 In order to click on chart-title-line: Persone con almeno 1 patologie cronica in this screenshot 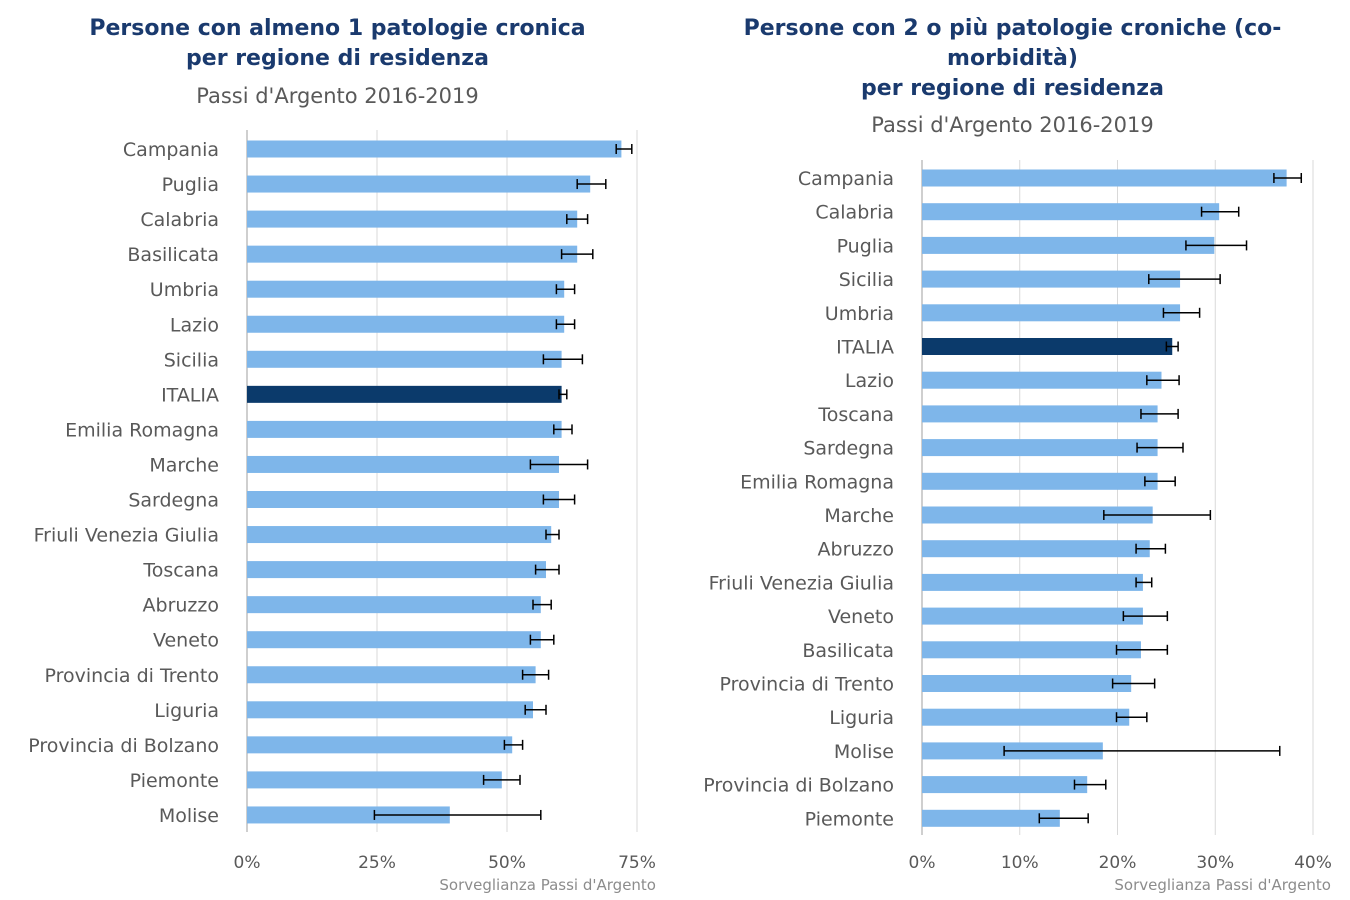, I will do `click(337, 28)`.